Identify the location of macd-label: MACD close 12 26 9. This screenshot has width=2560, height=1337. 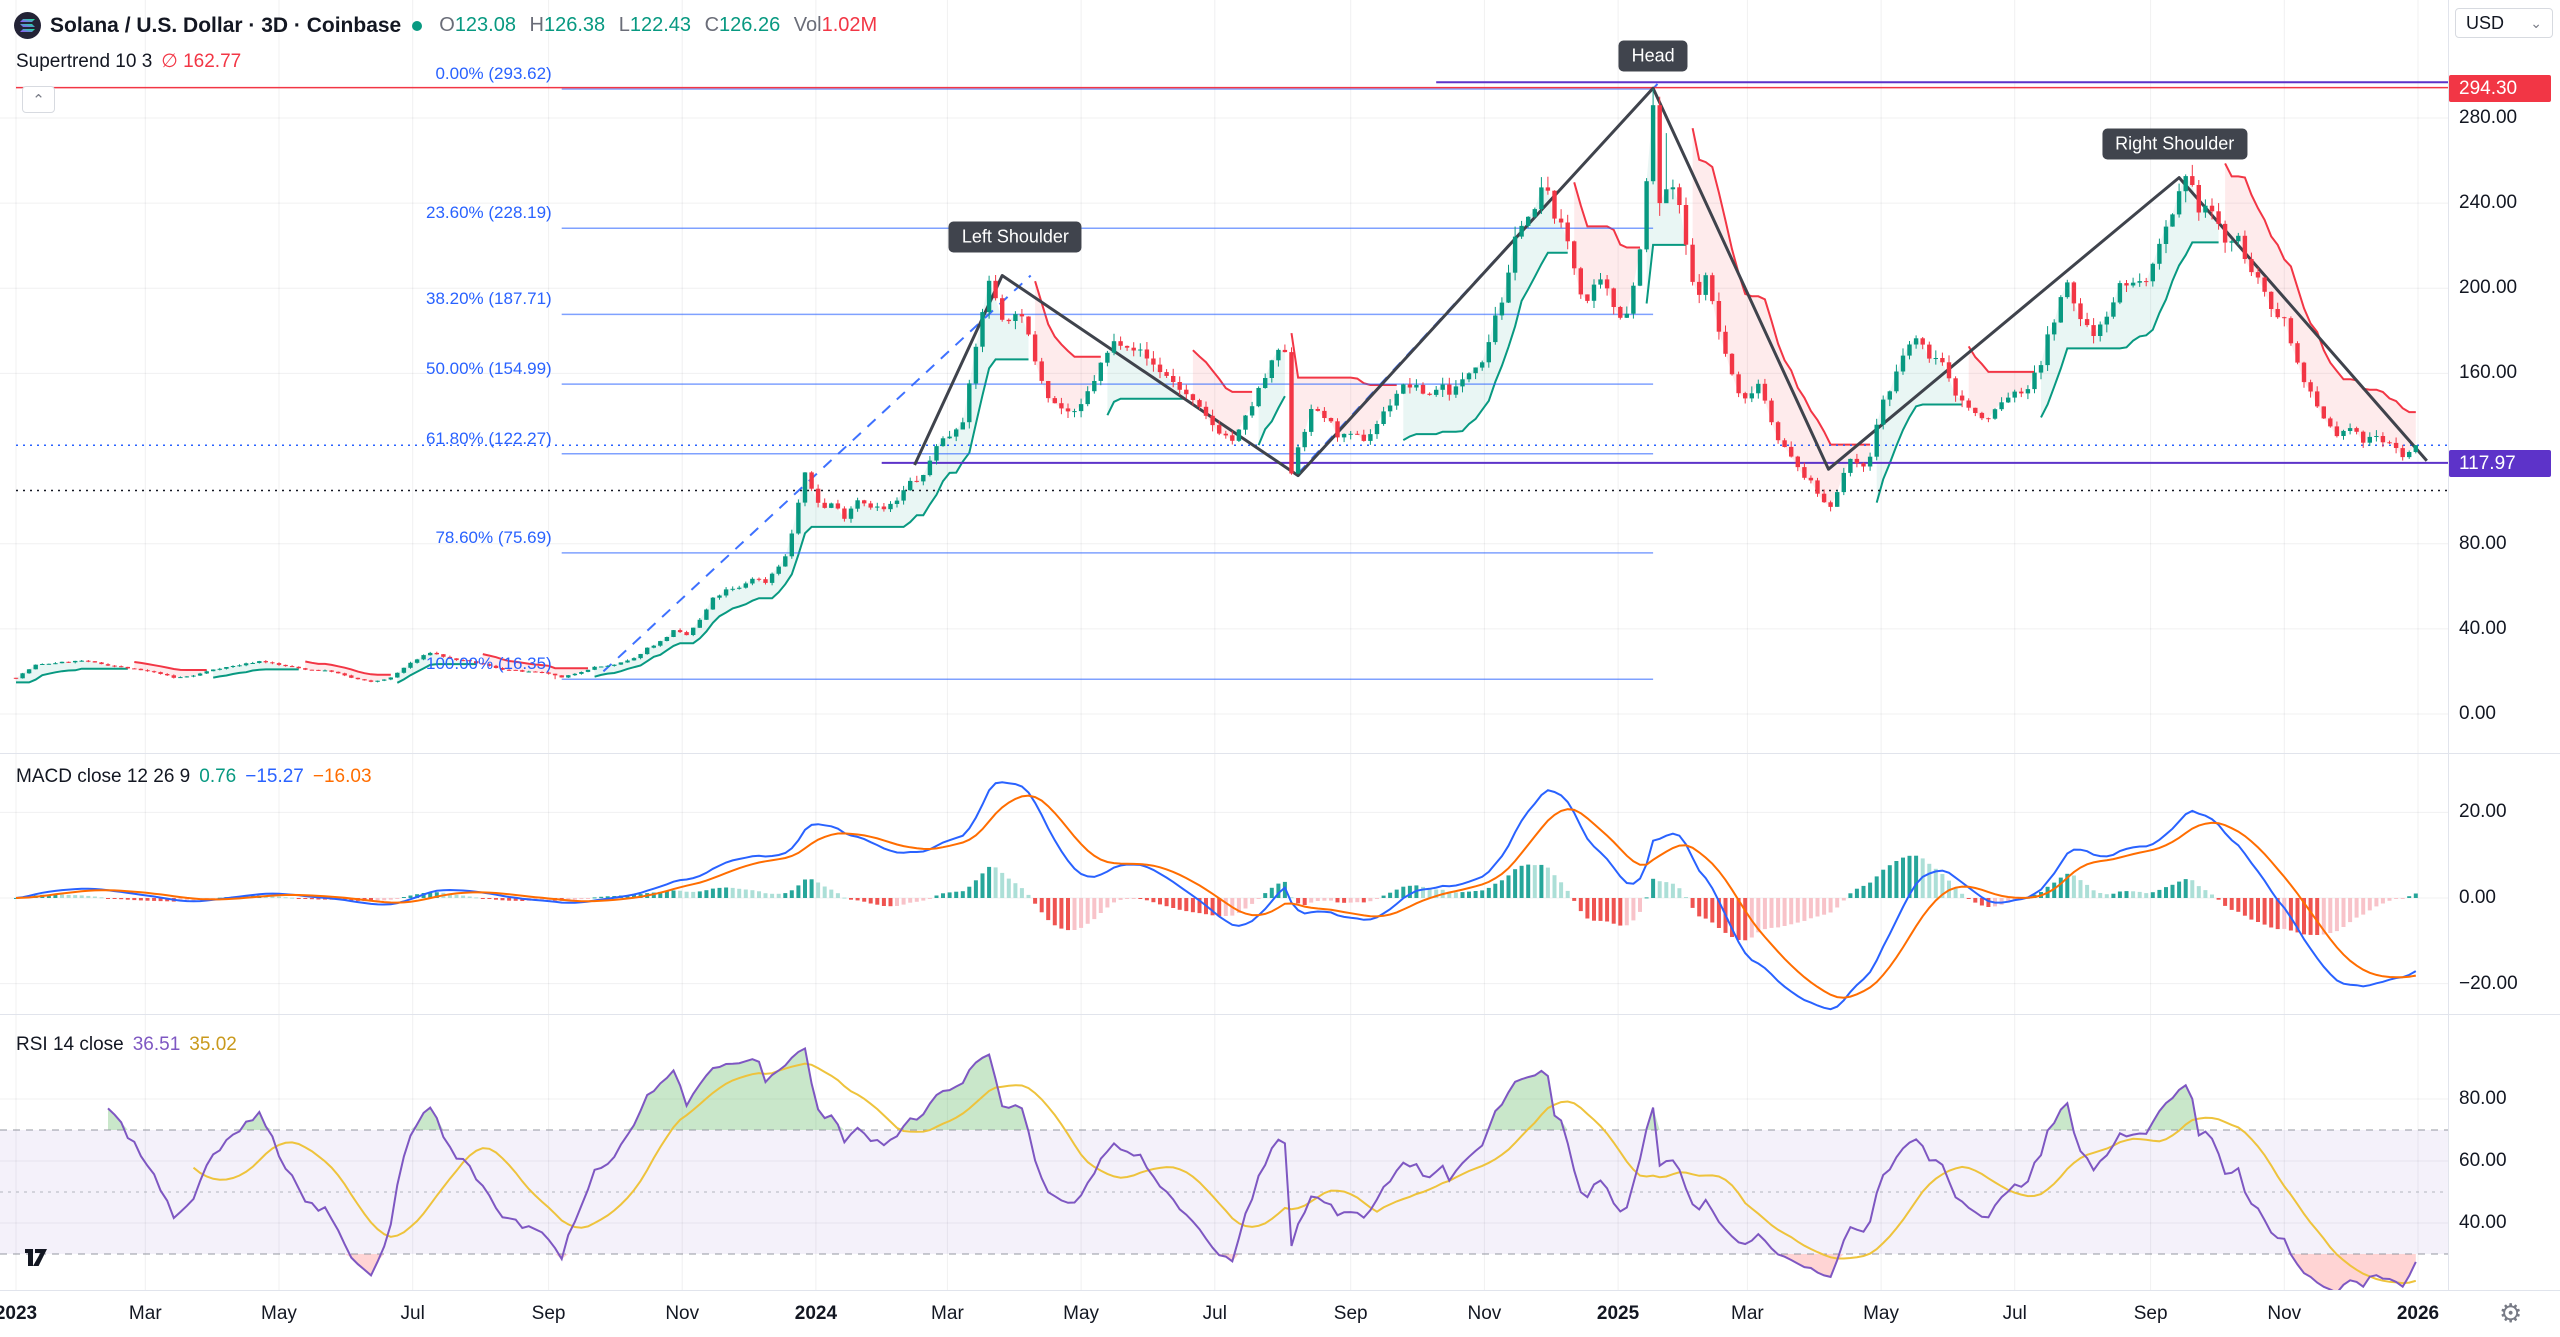
(103, 776).